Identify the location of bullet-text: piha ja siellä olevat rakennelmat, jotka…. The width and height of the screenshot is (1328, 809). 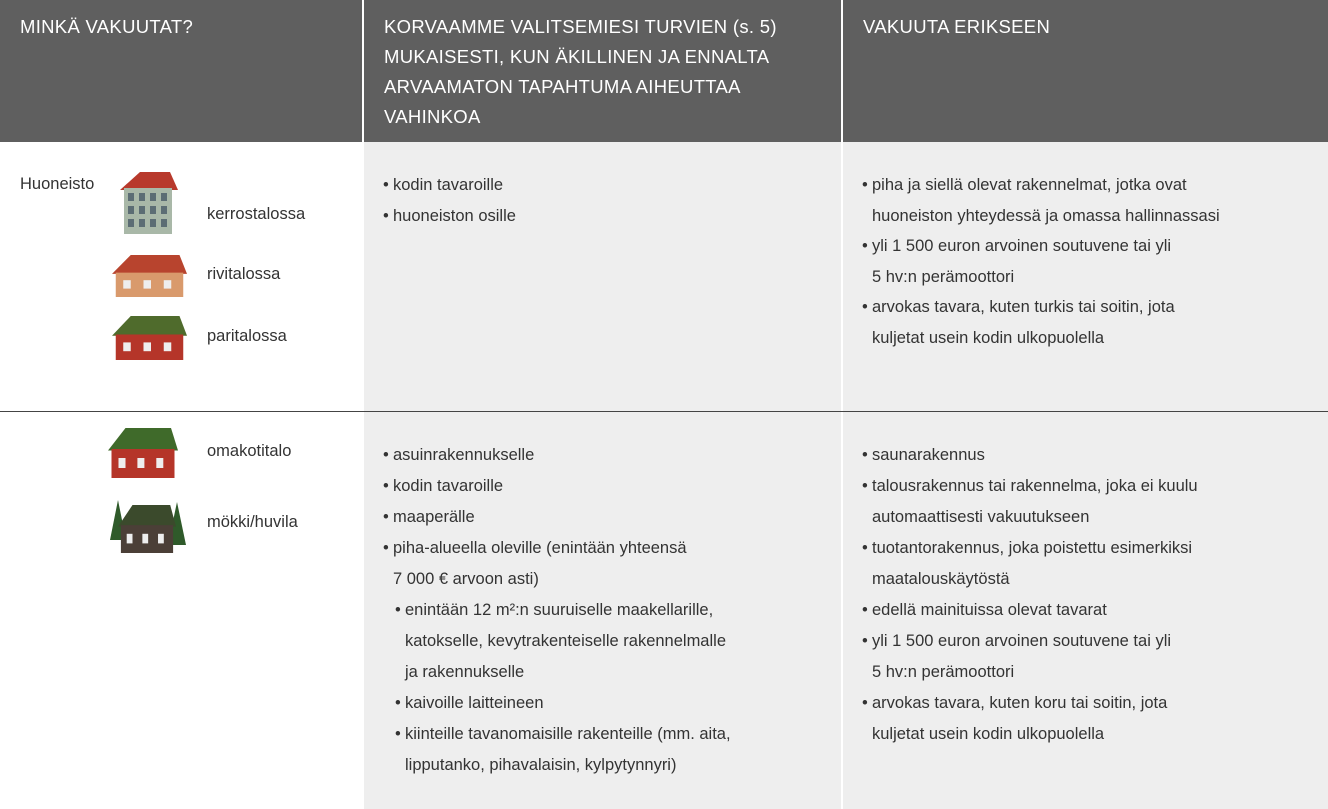
(1029, 185).